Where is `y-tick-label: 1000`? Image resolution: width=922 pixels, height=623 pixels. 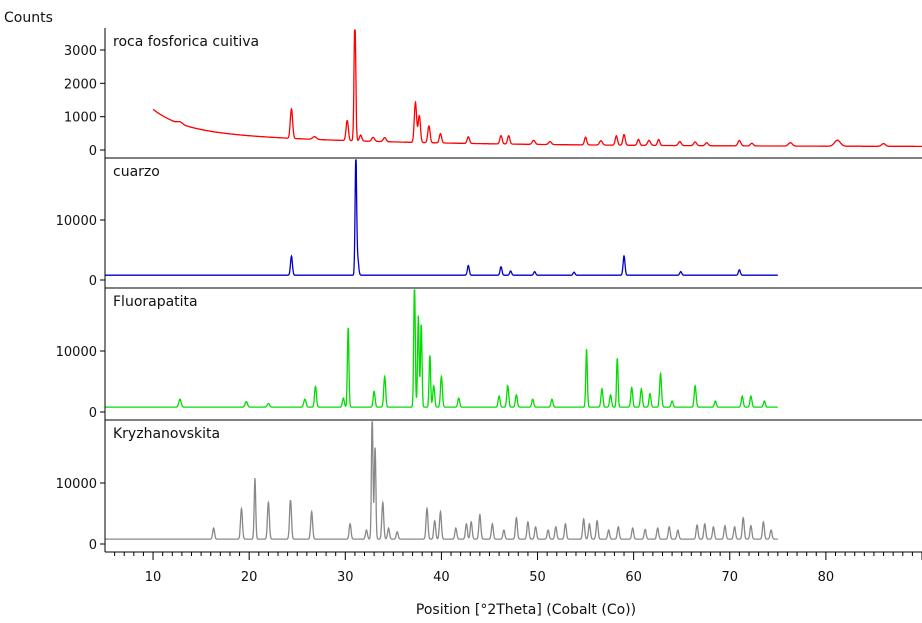
y-tick-label: 1000 is located at coordinates (80, 118).